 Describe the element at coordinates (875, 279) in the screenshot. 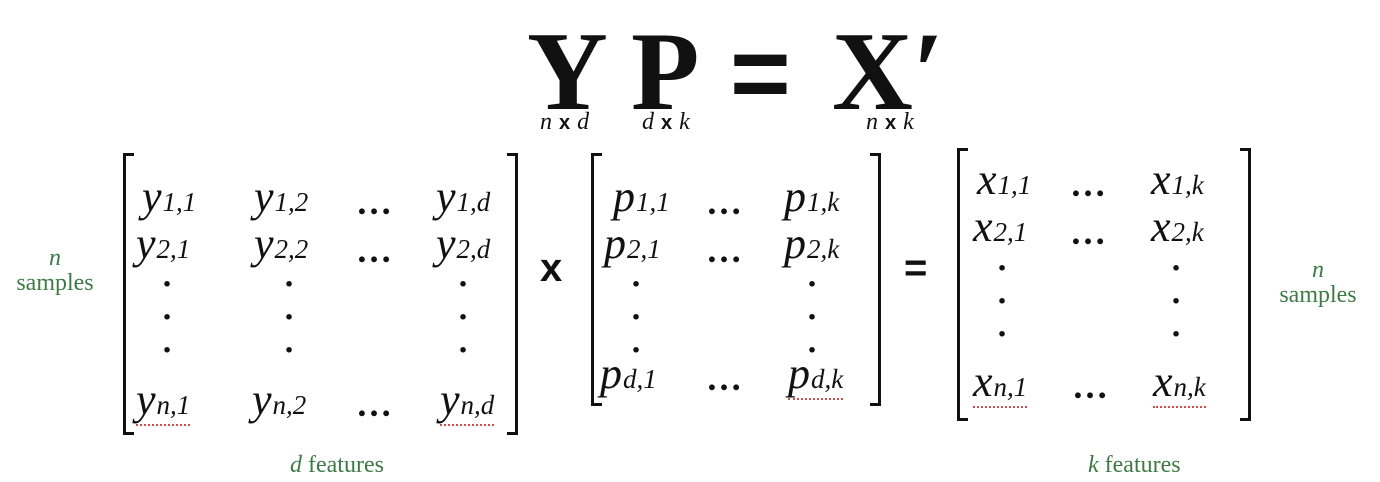

I see `matrix-p-right-bracket` at that location.